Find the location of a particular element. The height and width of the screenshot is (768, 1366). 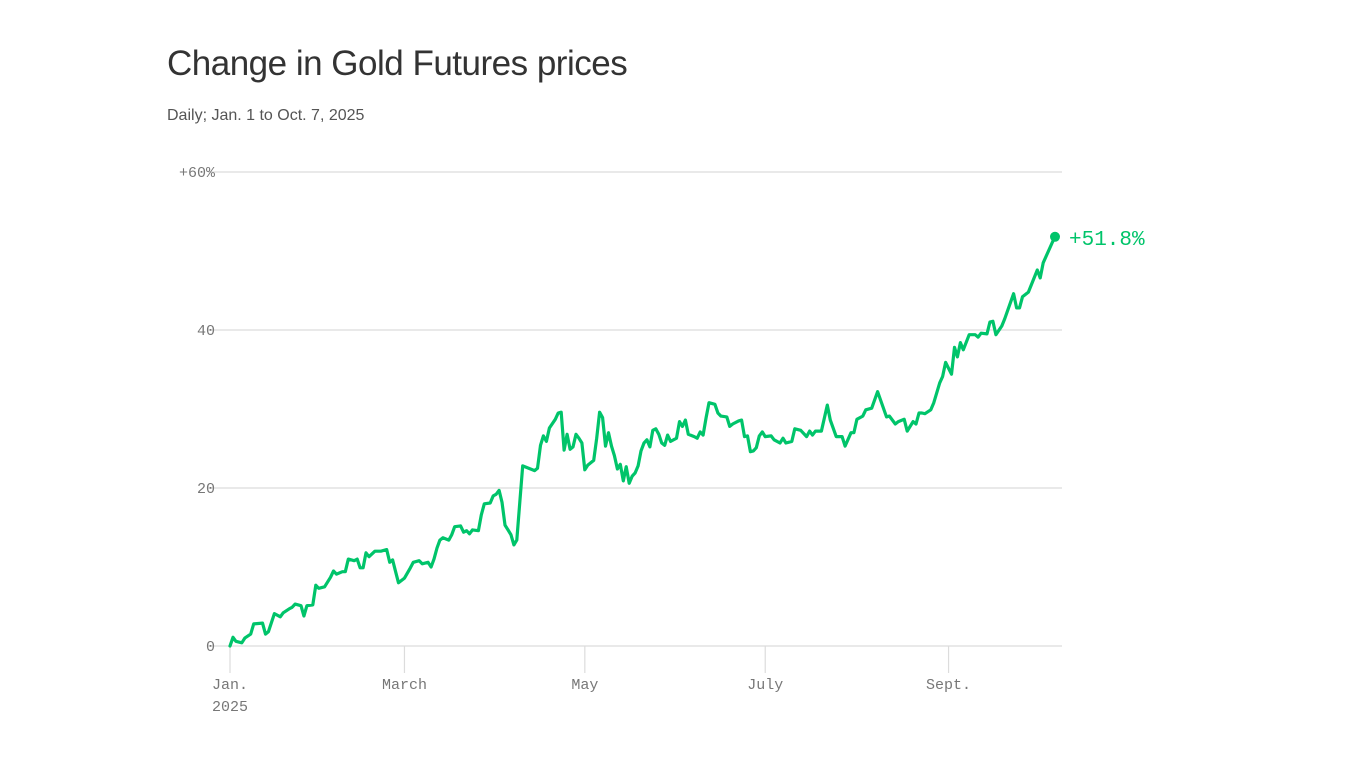

y-tick-label: +60% is located at coordinates (197, 173).